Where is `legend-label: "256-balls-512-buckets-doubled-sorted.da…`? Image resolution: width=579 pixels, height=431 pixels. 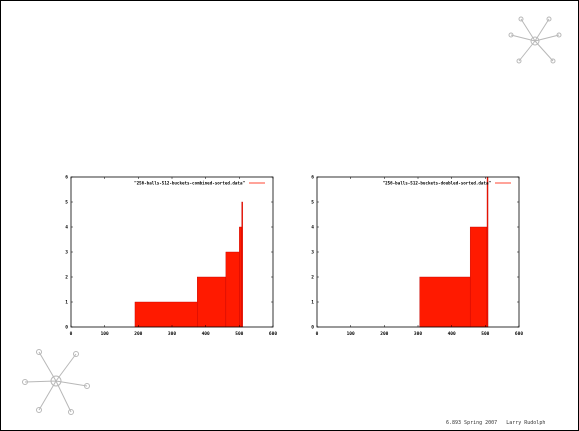
legend-label: "256-balls-512-buckets-doubled-sorted.da… is located at coordinates (437, 183).